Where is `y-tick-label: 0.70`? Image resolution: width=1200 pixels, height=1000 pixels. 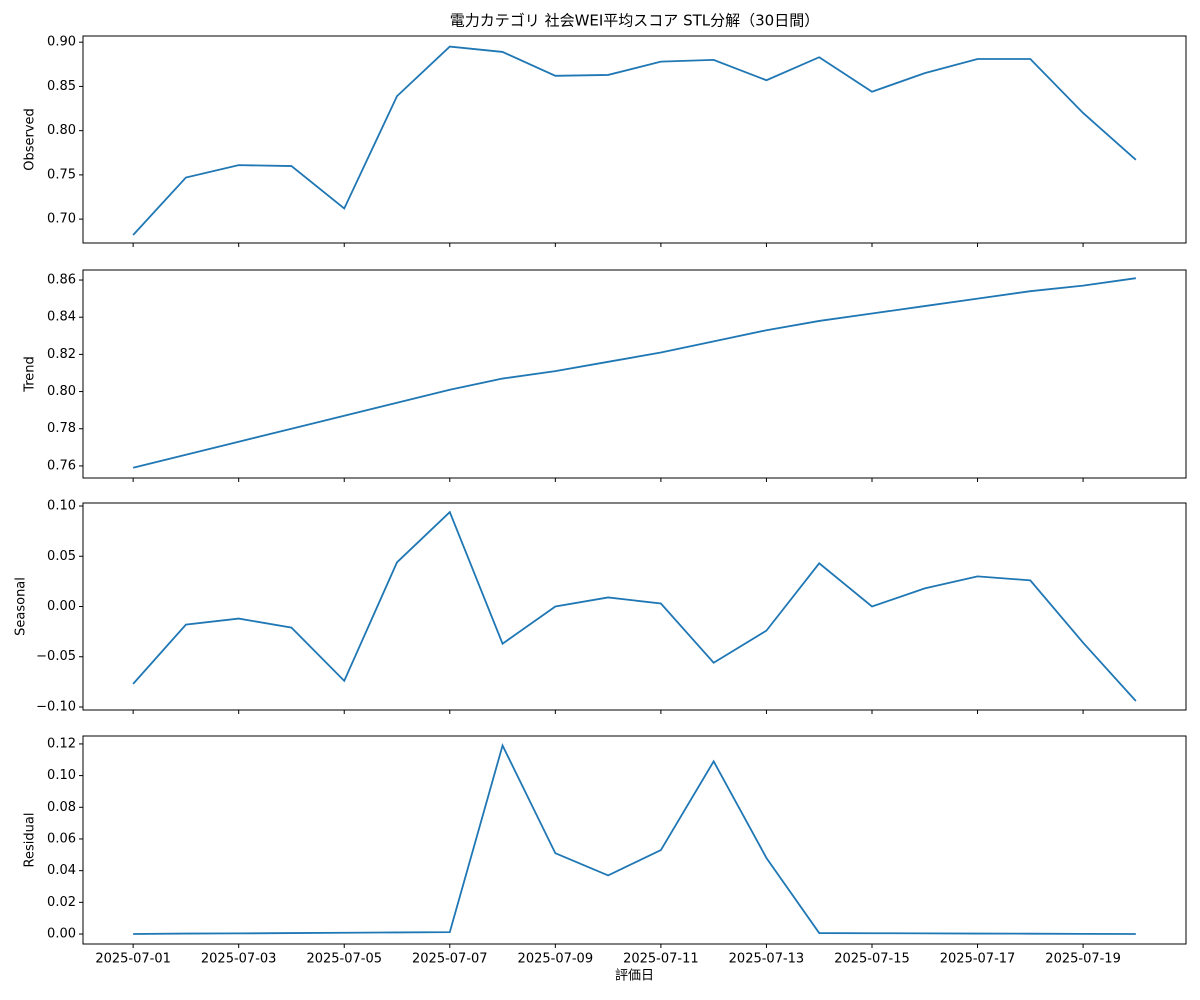
y-tick-label: 0.70 is located at coordinates (61, 219).